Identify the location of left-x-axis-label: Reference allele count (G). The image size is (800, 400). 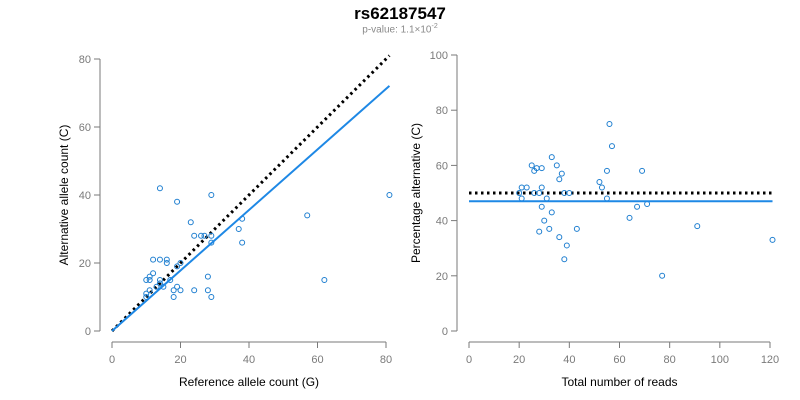
(249, 382).